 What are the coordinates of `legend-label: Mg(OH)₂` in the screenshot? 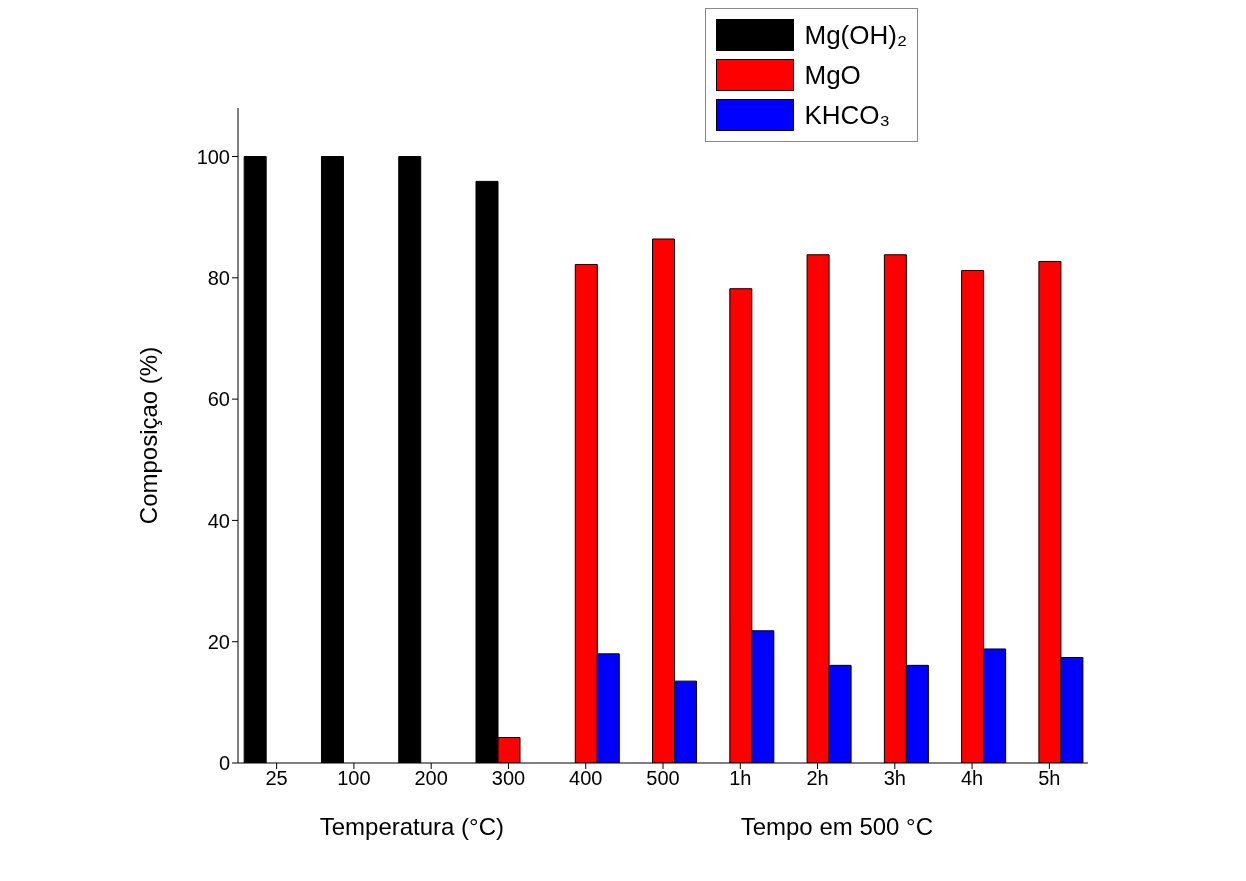 It's located at (855, 35).